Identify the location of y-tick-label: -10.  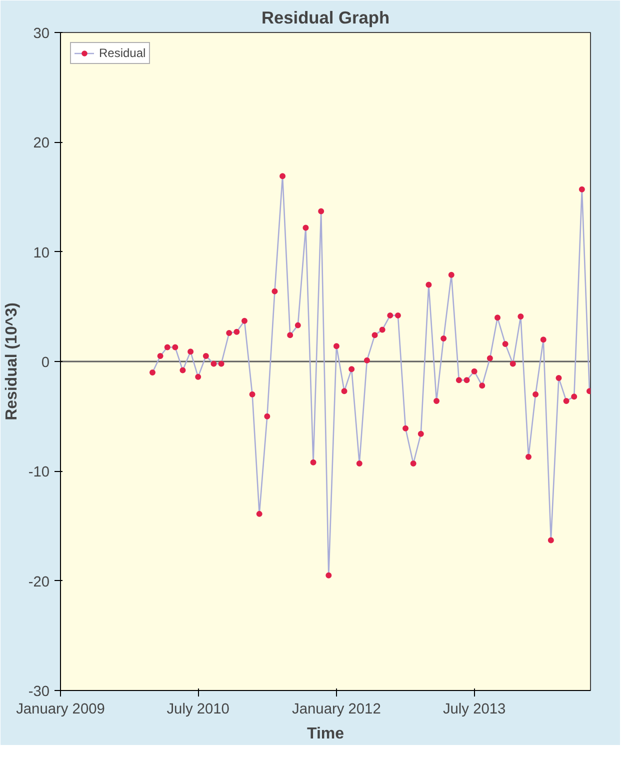
(39, 472).